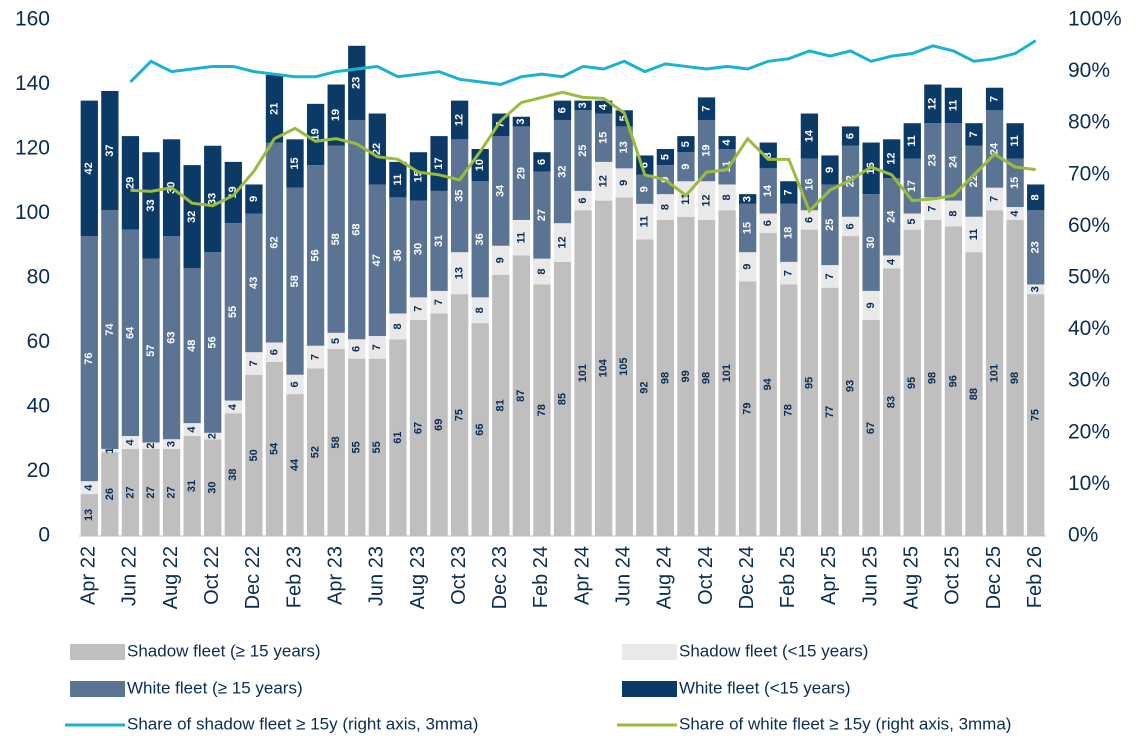  What do you see at coordinates (215, 687) in the screenshot?
I see `legend-label: White fleet (≥ 15 years)` at bounding box center [215, 687].